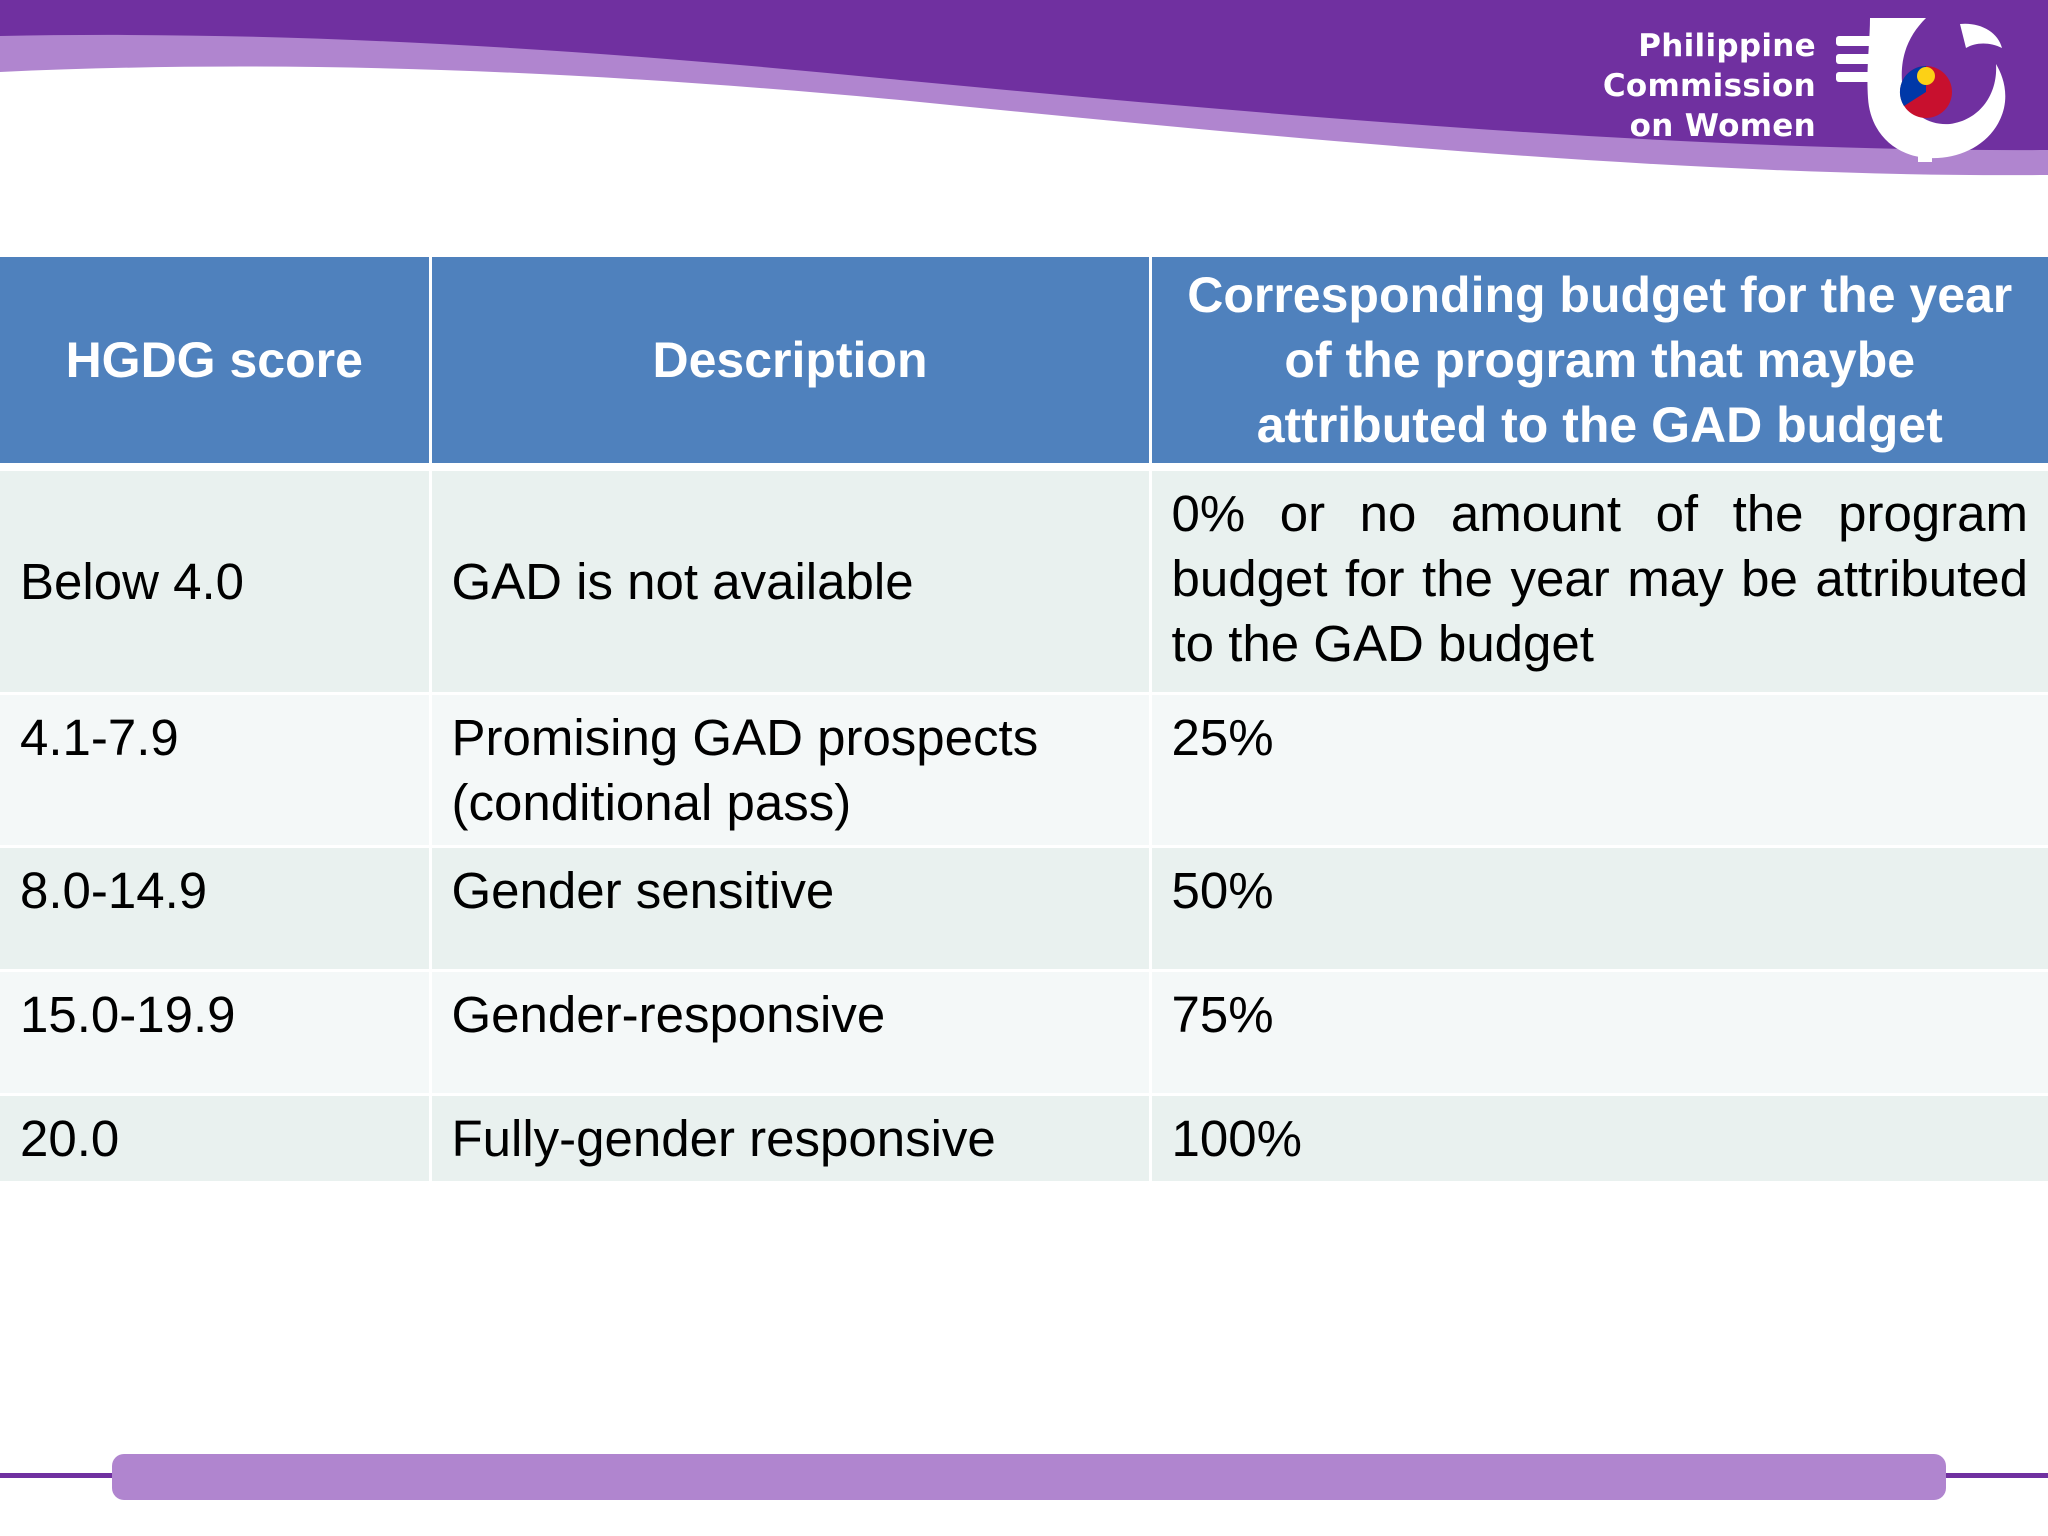 This screenshot has width=2048, height=1536. Describe the element at coordinates (791, 1033) in the screenshot. I see `cell-description: Gender-responsive` at that location.